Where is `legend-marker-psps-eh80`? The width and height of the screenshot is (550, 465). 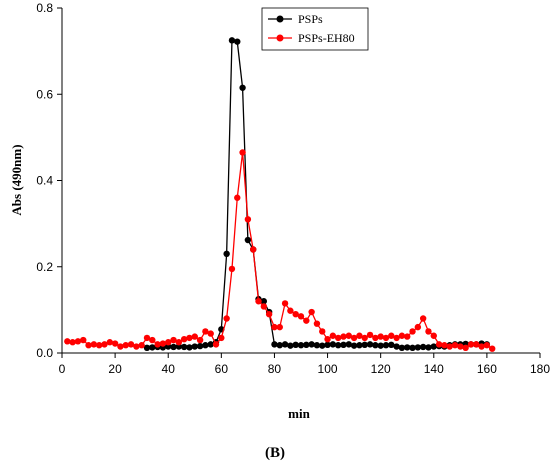 legend-marker-psps-eh80 is located at coordinates (280, 38).